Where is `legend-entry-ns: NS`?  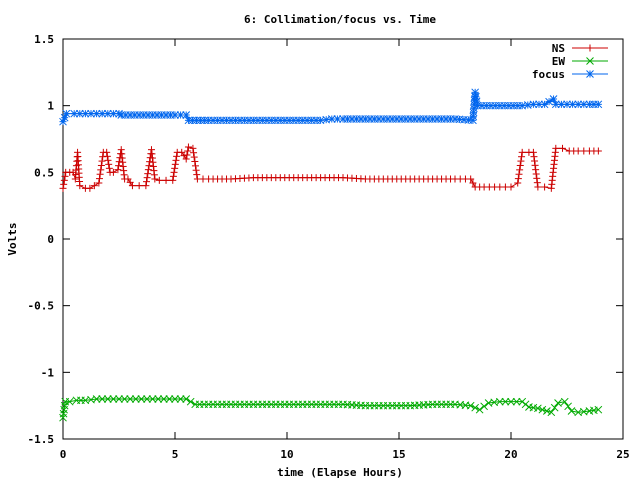 legend-entry-ns: NS is located at coordinates (580, 48).